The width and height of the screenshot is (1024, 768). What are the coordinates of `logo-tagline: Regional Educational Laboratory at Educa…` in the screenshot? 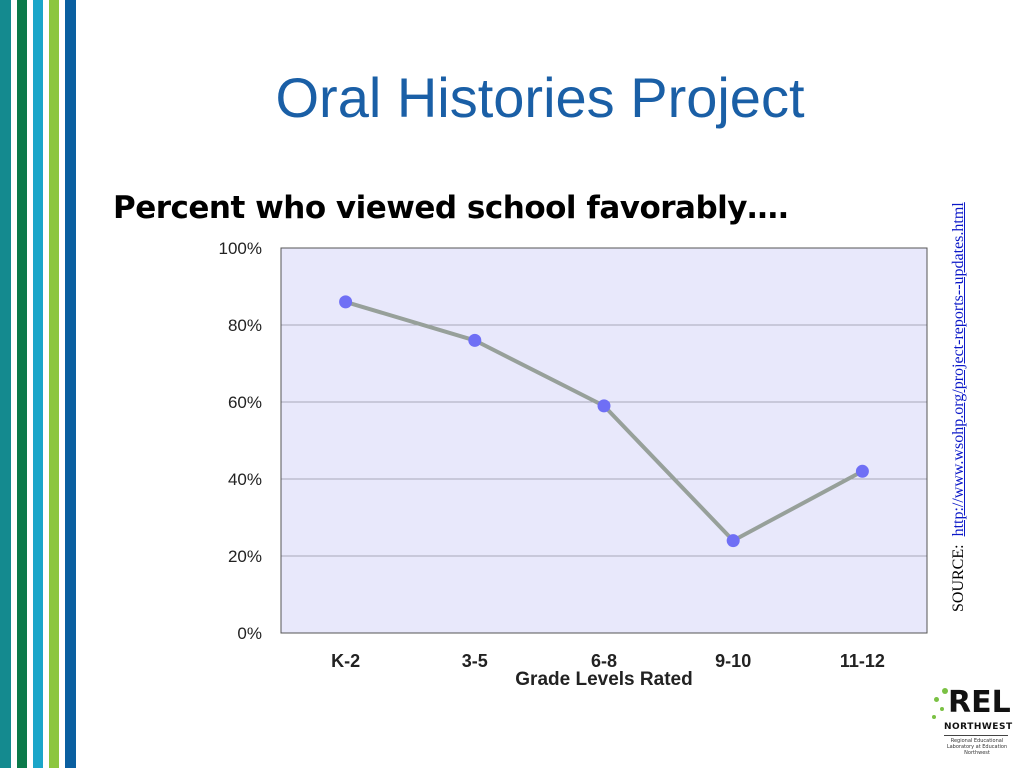 It's located at (977, 747).